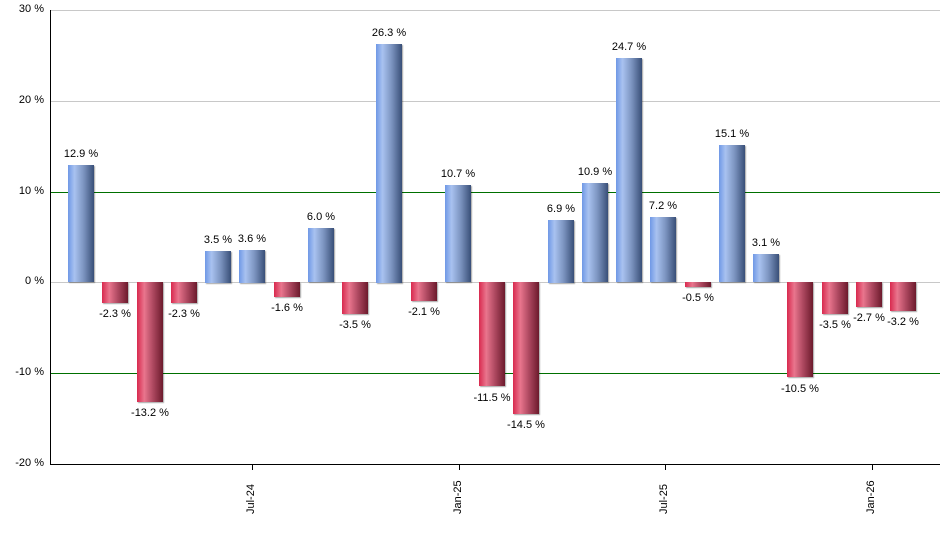  What do you see at coordinates (50, 237) in the screenshot?
I see `y-axis-line` at bounding box center [50, 237].